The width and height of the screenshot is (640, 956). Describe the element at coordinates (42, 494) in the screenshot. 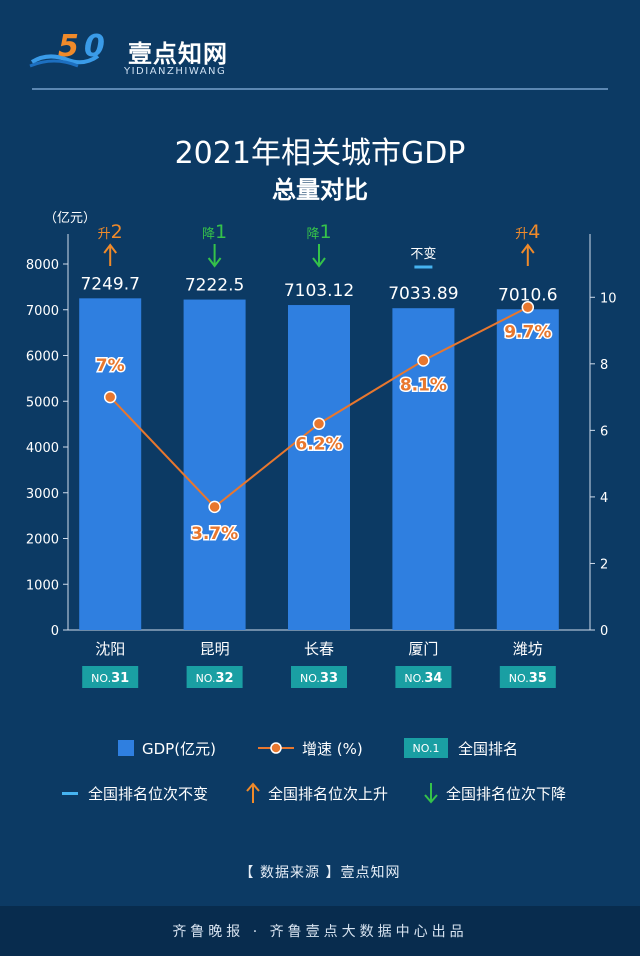

I see `y-tick-label: 3000` at that location.